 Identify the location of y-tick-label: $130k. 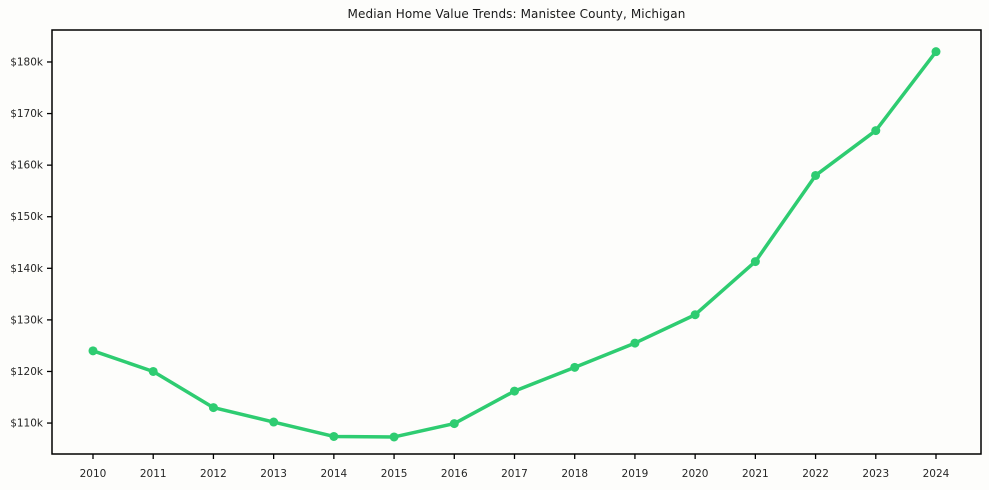
(27, 320).